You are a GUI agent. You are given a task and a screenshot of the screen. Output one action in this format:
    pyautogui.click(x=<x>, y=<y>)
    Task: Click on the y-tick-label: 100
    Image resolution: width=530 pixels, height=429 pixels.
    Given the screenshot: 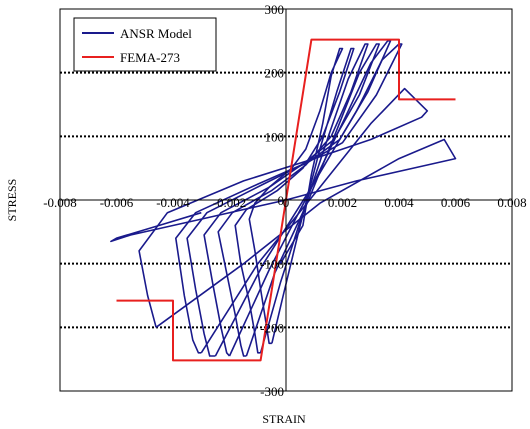 What is the action you would take?
    pyautogui.click(x=275, y=136)
    